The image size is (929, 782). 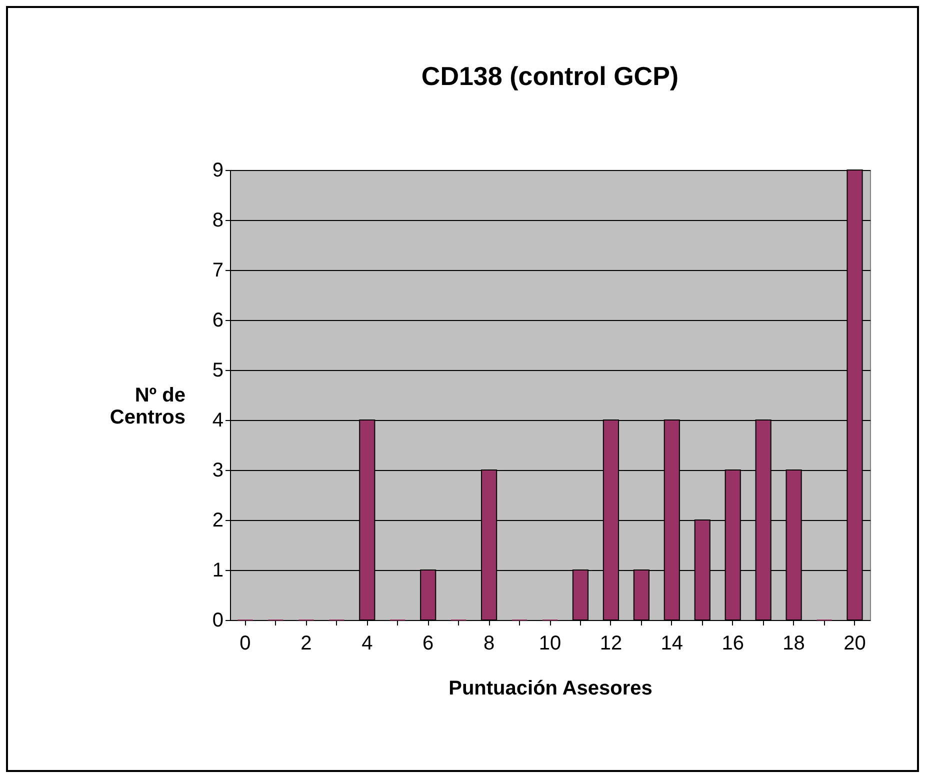 I want to click on x-axis-title: Puntuación Asesores, so click(x=550, y=689).